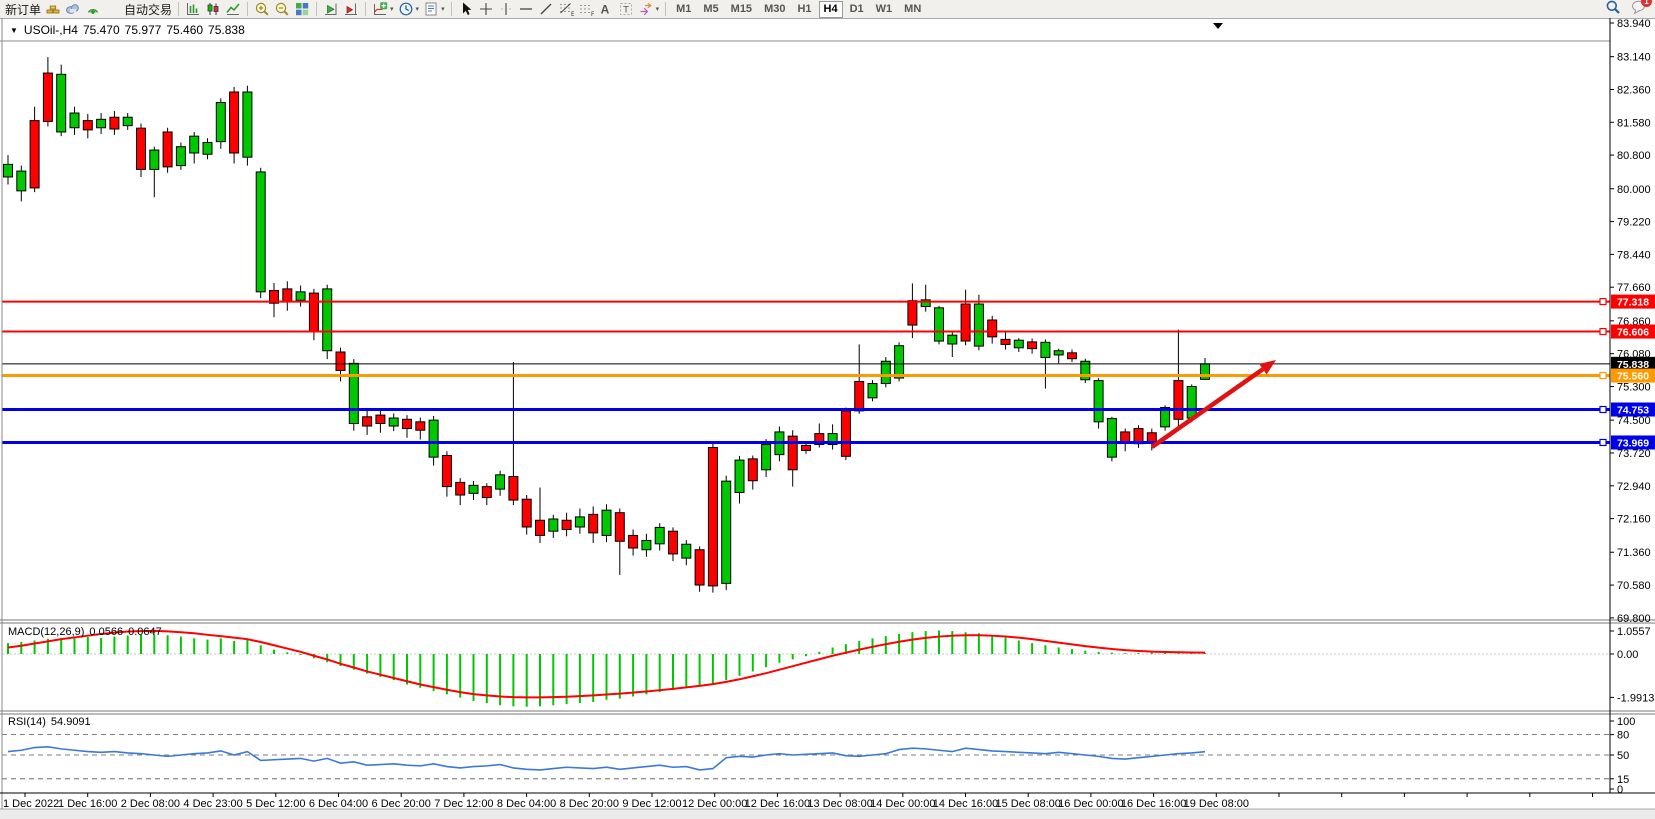 Image resolution: width=1655 pixels, height=819 pixels. I want to click on shapes-icon, so click(646, 9).